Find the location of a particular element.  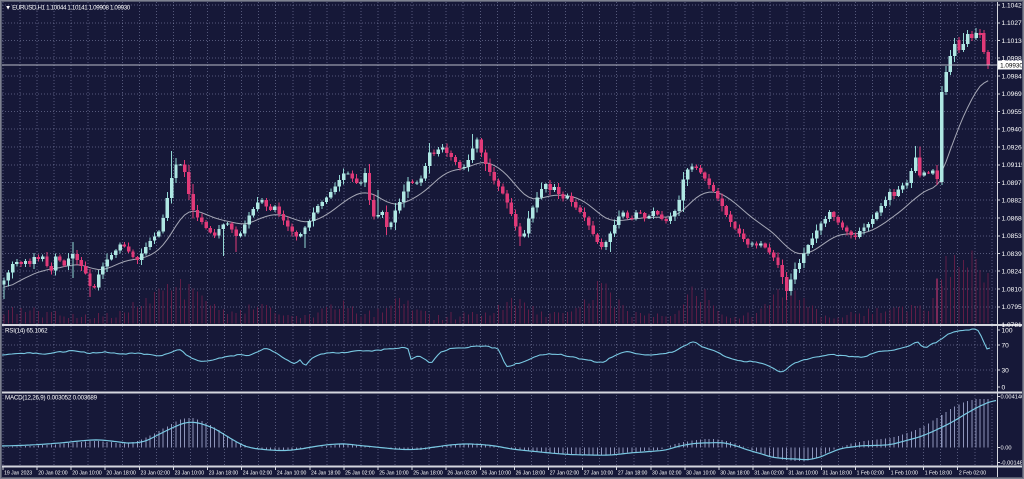

svg-text: 2 Feb 02:00 is located at coordinates (972, 474).